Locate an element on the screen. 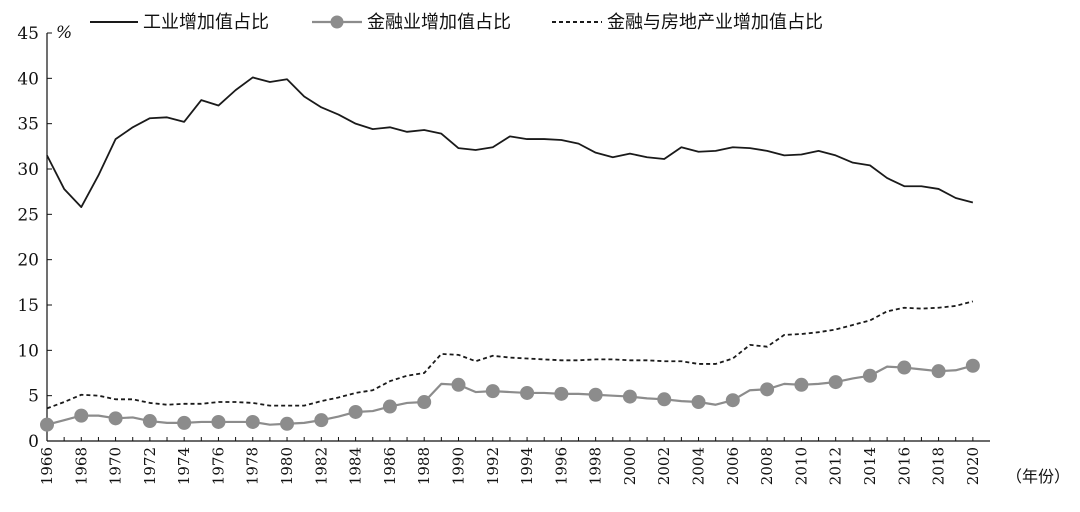  legend-label-finance-share: 金融业增加值占比 is located at coordinates (439, 22).